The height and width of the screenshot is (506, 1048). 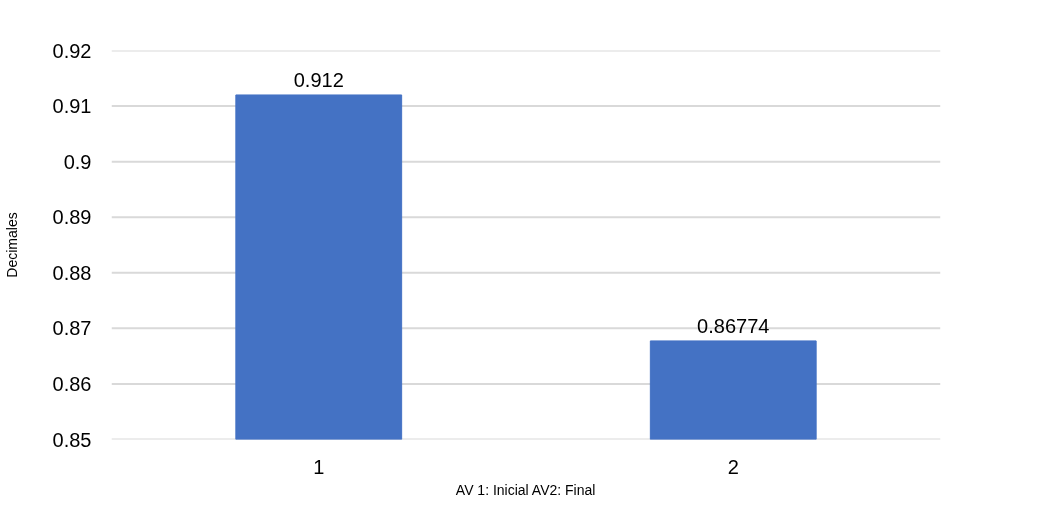 I want to click on y-tick-label: 0.92, so click(x=72, y=50).